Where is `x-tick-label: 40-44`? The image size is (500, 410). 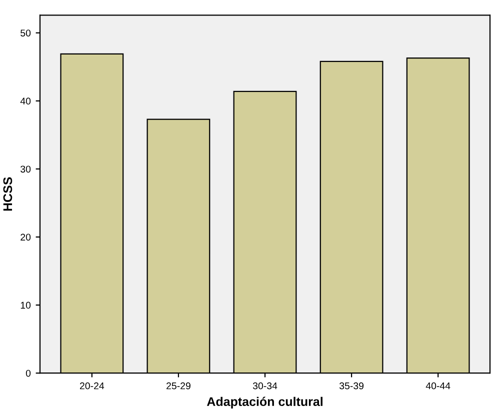
x-tick-label: 40-44 is located at coordinates (438, 386).